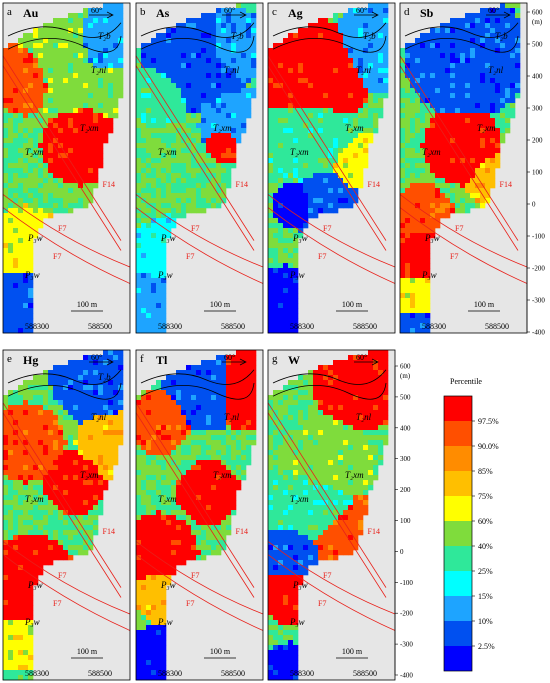 This screenshot has height=683, width=550. Describe the element at coordinates (63, 515) in the screenshot. I see `percentile-field` at that location.